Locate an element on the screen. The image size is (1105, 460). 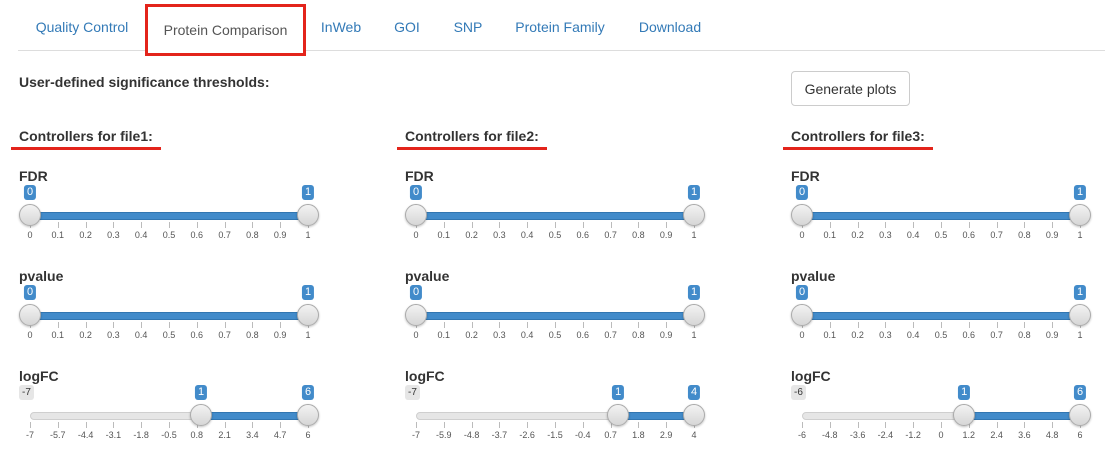
slider-tick-label: 0.2 is located at coordinates (471, 335).